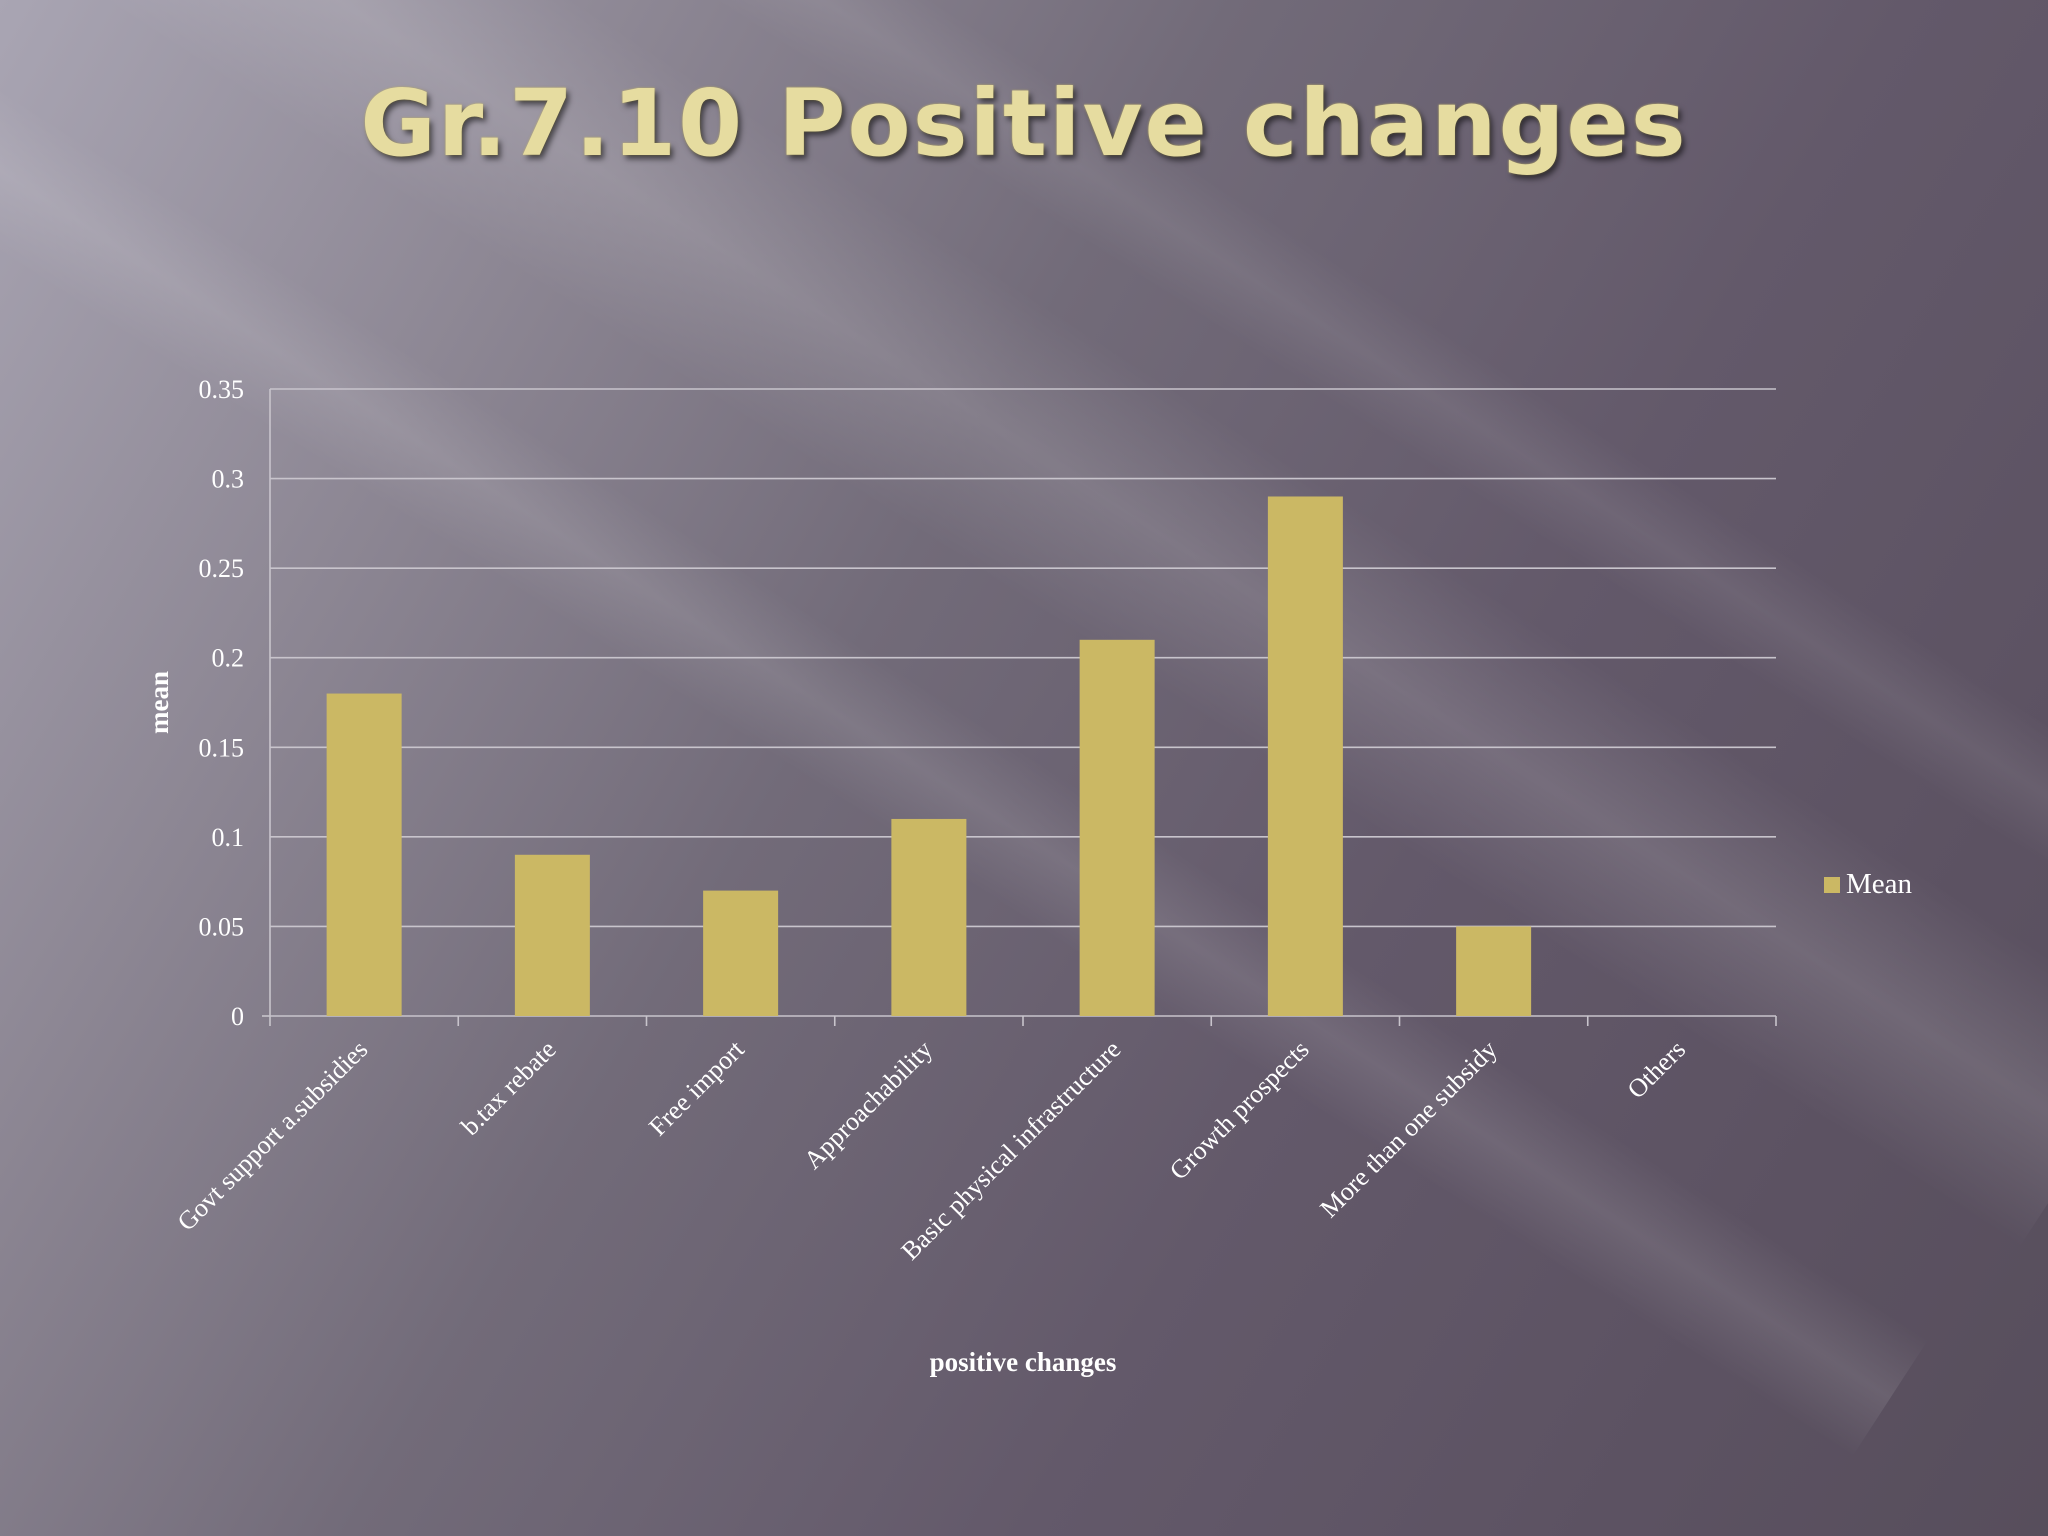 The height and width of the screenshot is (1536, 2048). I want to click on x-tick-label: Others, so click(1657, 1070).